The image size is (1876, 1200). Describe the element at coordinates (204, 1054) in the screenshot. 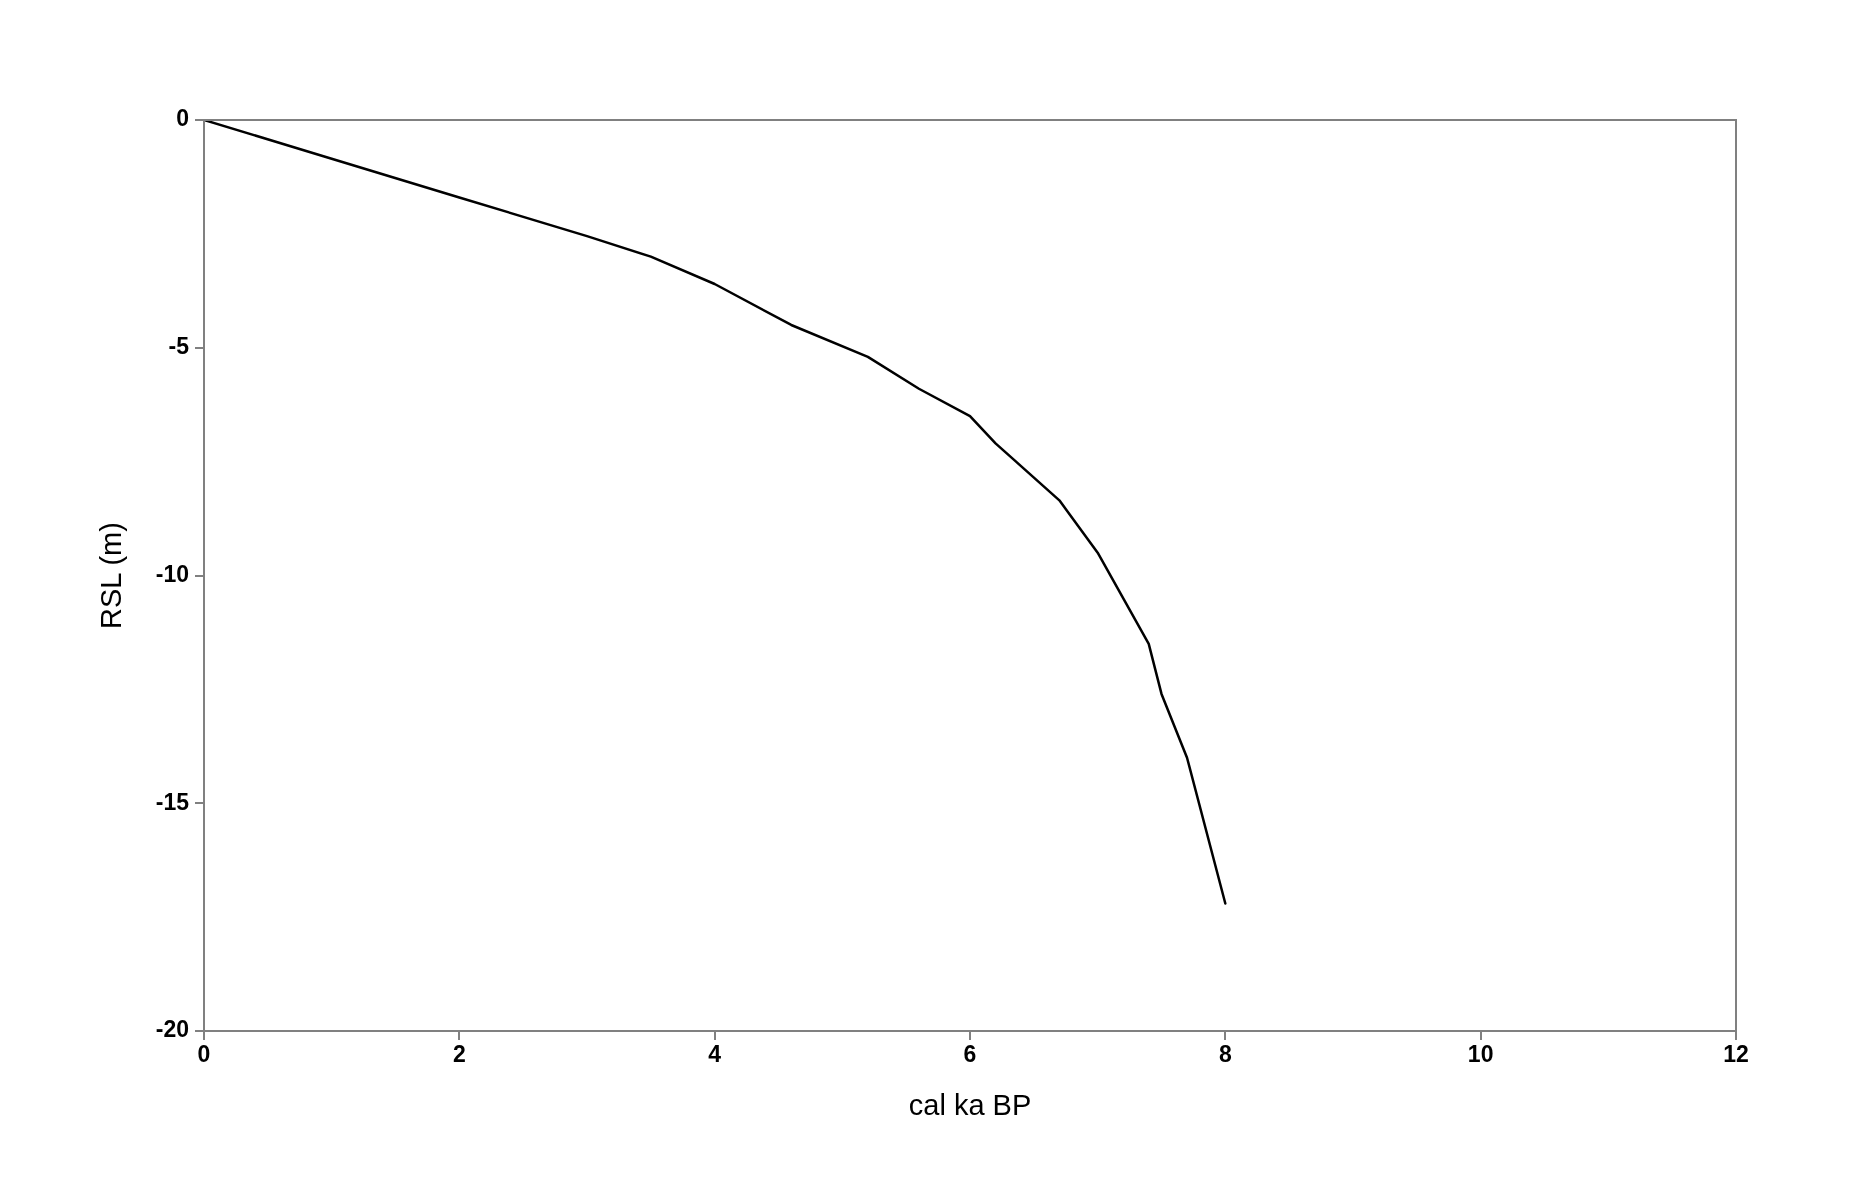

I see `x-tick-label: 0` at that location.